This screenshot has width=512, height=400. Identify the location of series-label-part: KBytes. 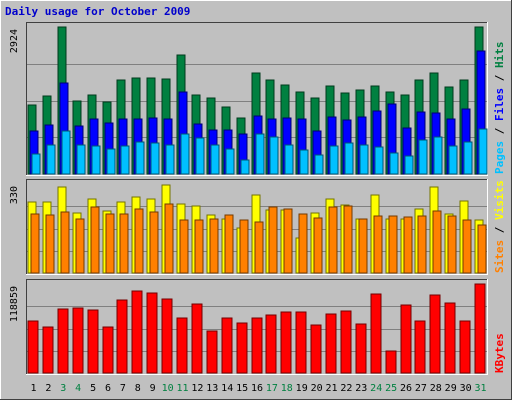
(499, 353).